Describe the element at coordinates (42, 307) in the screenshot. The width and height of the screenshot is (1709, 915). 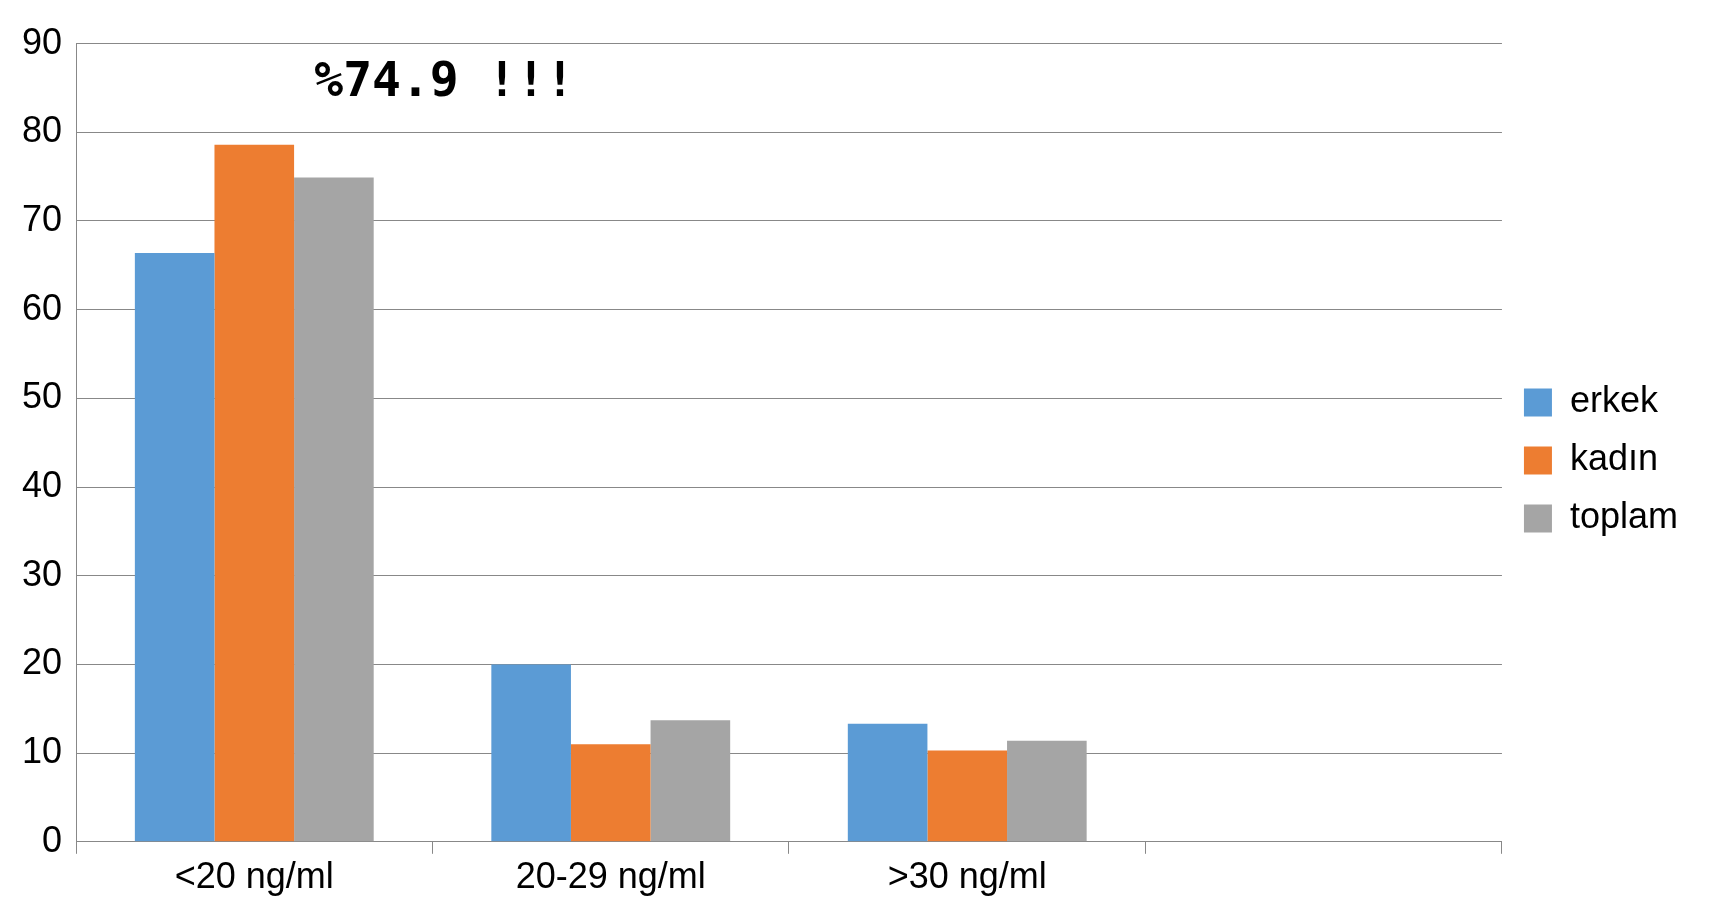
I see `y-tick-label: 60` at that location.